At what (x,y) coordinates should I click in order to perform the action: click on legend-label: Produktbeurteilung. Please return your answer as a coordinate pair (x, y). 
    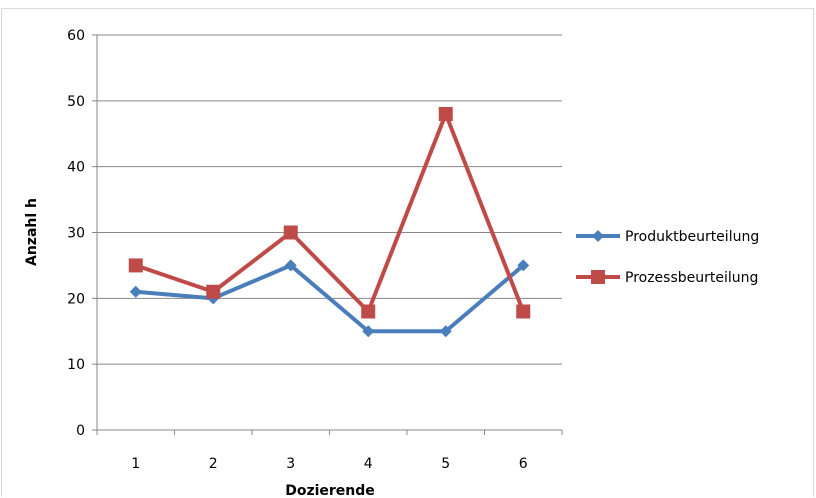
    Looking at the image, I should click on (692, 237).